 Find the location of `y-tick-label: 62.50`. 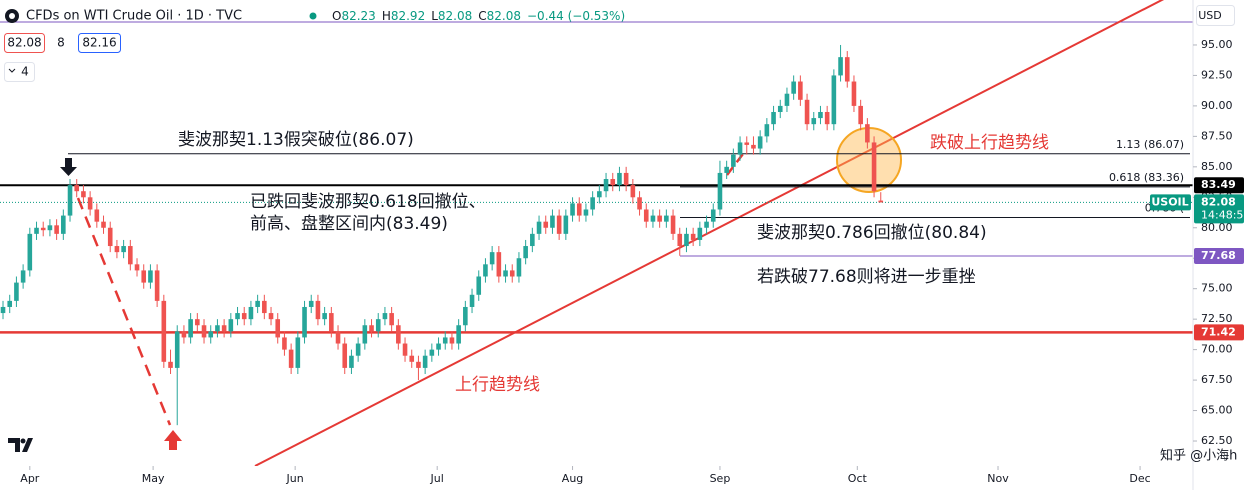

y-tick-label: 62.50 is located at coordinates (1217, 440).